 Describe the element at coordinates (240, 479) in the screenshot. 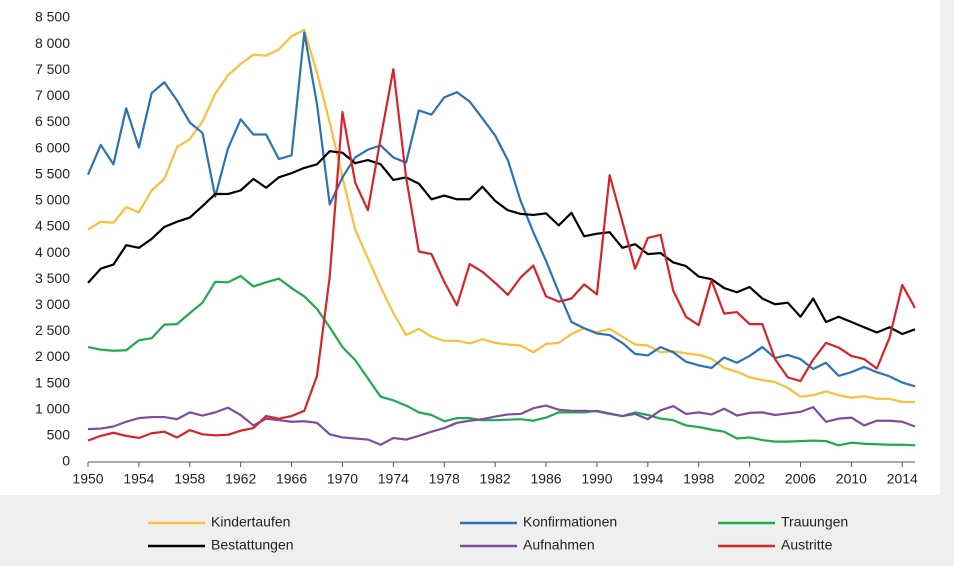

I see `x-tick-label: 1962` at that location.